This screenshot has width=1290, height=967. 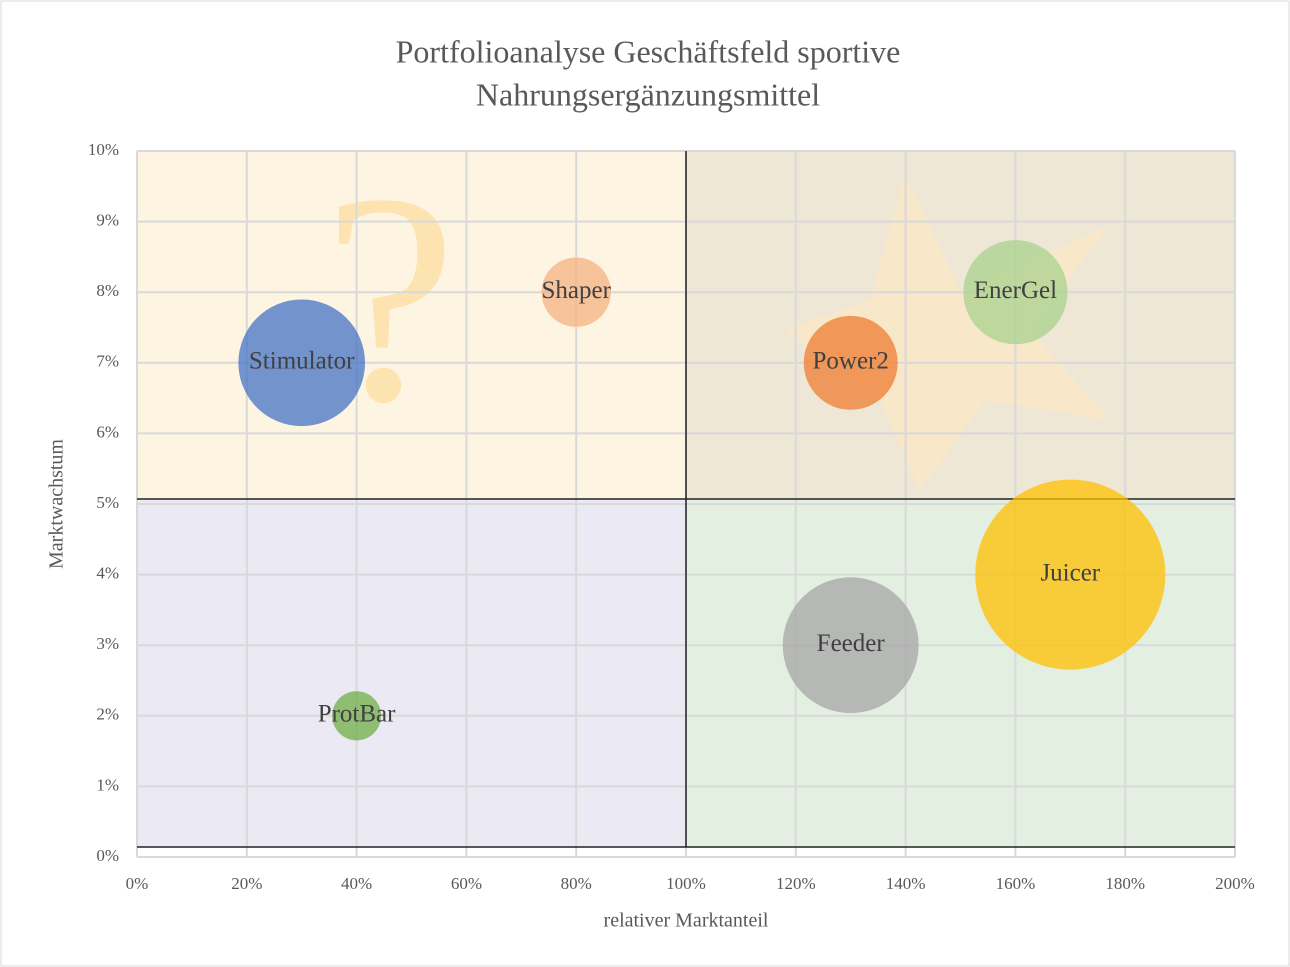 I want to click on x-tick-label: 200%, so click(x=1235, y=883).